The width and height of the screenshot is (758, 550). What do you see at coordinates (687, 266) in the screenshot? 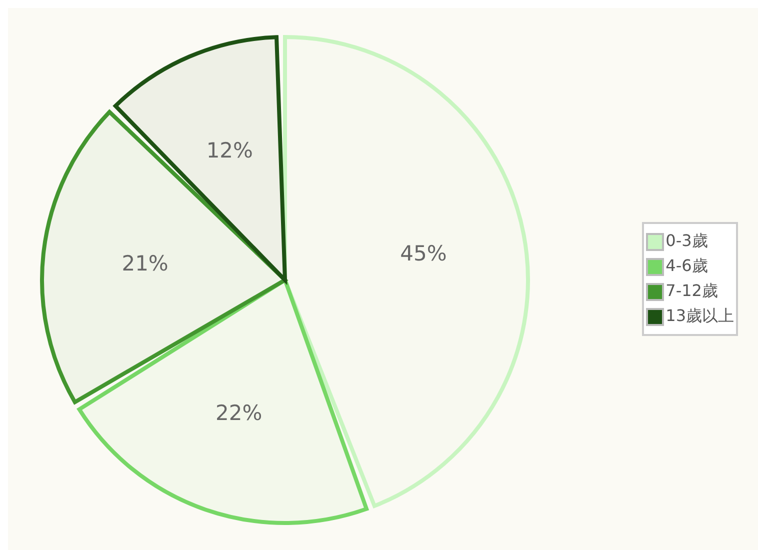
I see `legend-label: 4-6歲` at bounding box center [687, 266].